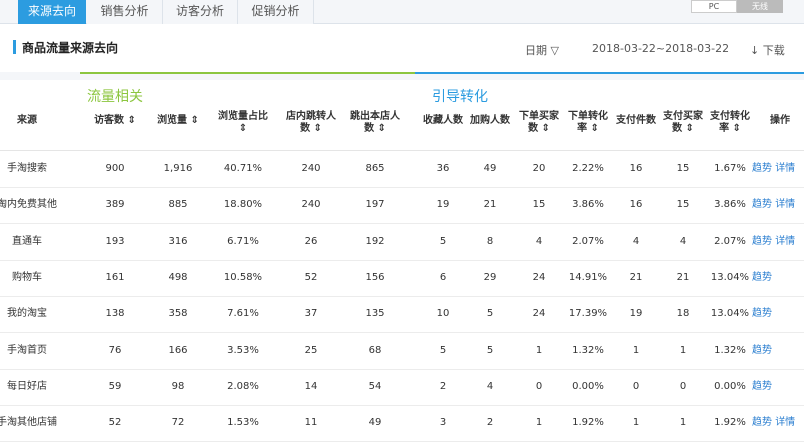 The height and width of the screenshot is (442, 804). Describe the element at coordinates (375, 241) in the screenshot. I see `cell-jump-out: 192` at that location.